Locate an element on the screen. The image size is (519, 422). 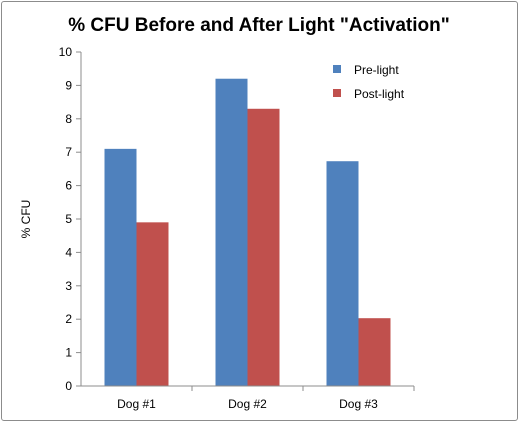
legend-label: Post-light is located at coordinates (379, 94).